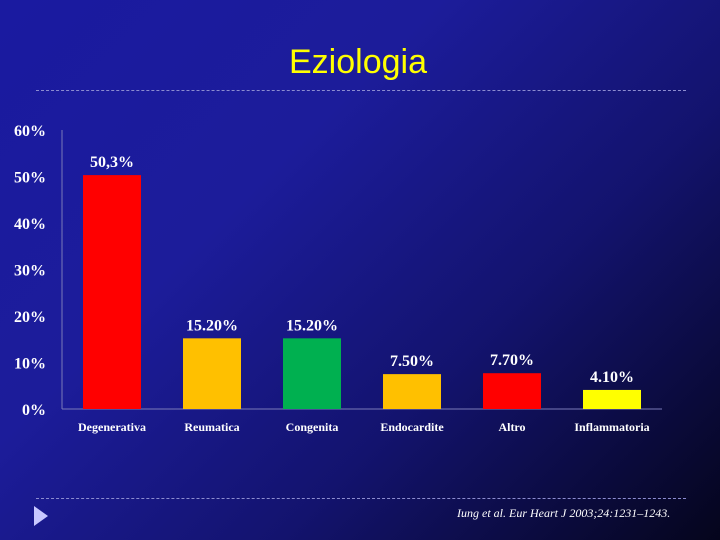 This screenshot has width=720, height=540. What do you see at coordinates (612, 377) in the screenshot?
I see `data-label: 4.10%` at bounding box center [612, 377].